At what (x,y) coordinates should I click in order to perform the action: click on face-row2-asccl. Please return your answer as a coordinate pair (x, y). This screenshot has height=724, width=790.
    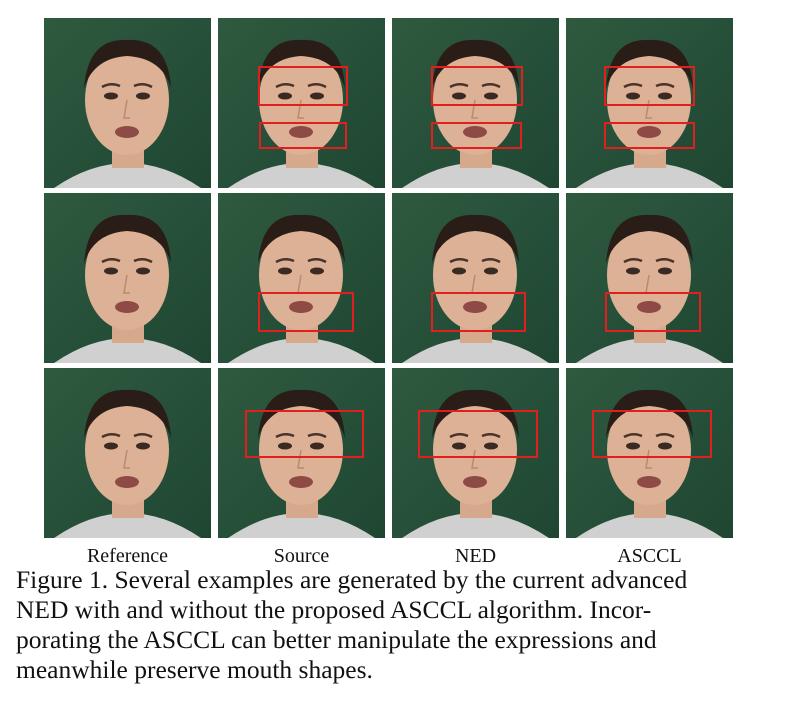
    Looking at the image, I should click on (649, 278).